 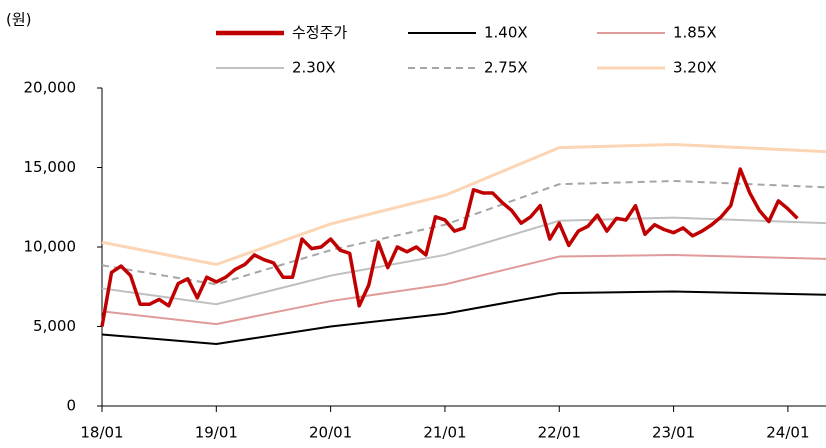 I want to click on x-tick-label: 19/01, so click(x=216, y=433).